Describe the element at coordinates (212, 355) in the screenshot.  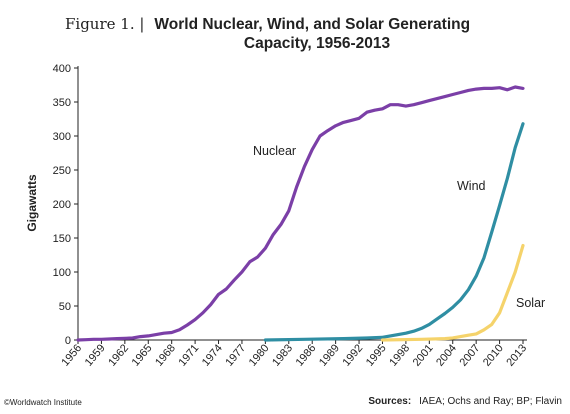
I see `x-tick-label: 1974` at that location.